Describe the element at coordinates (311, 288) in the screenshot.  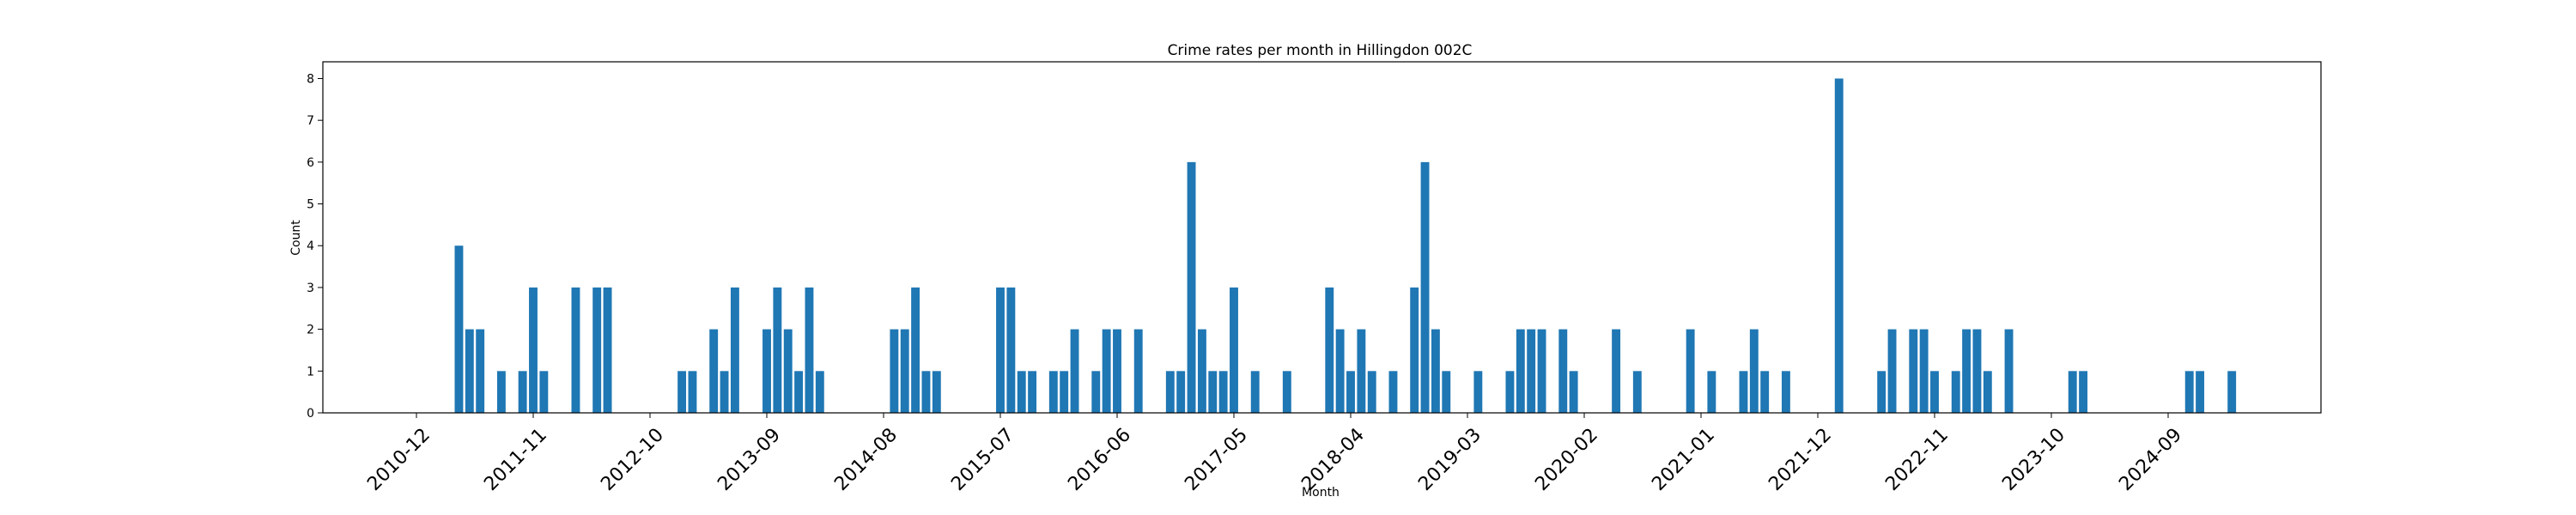
I see `y-tick-label: 3` at that location.